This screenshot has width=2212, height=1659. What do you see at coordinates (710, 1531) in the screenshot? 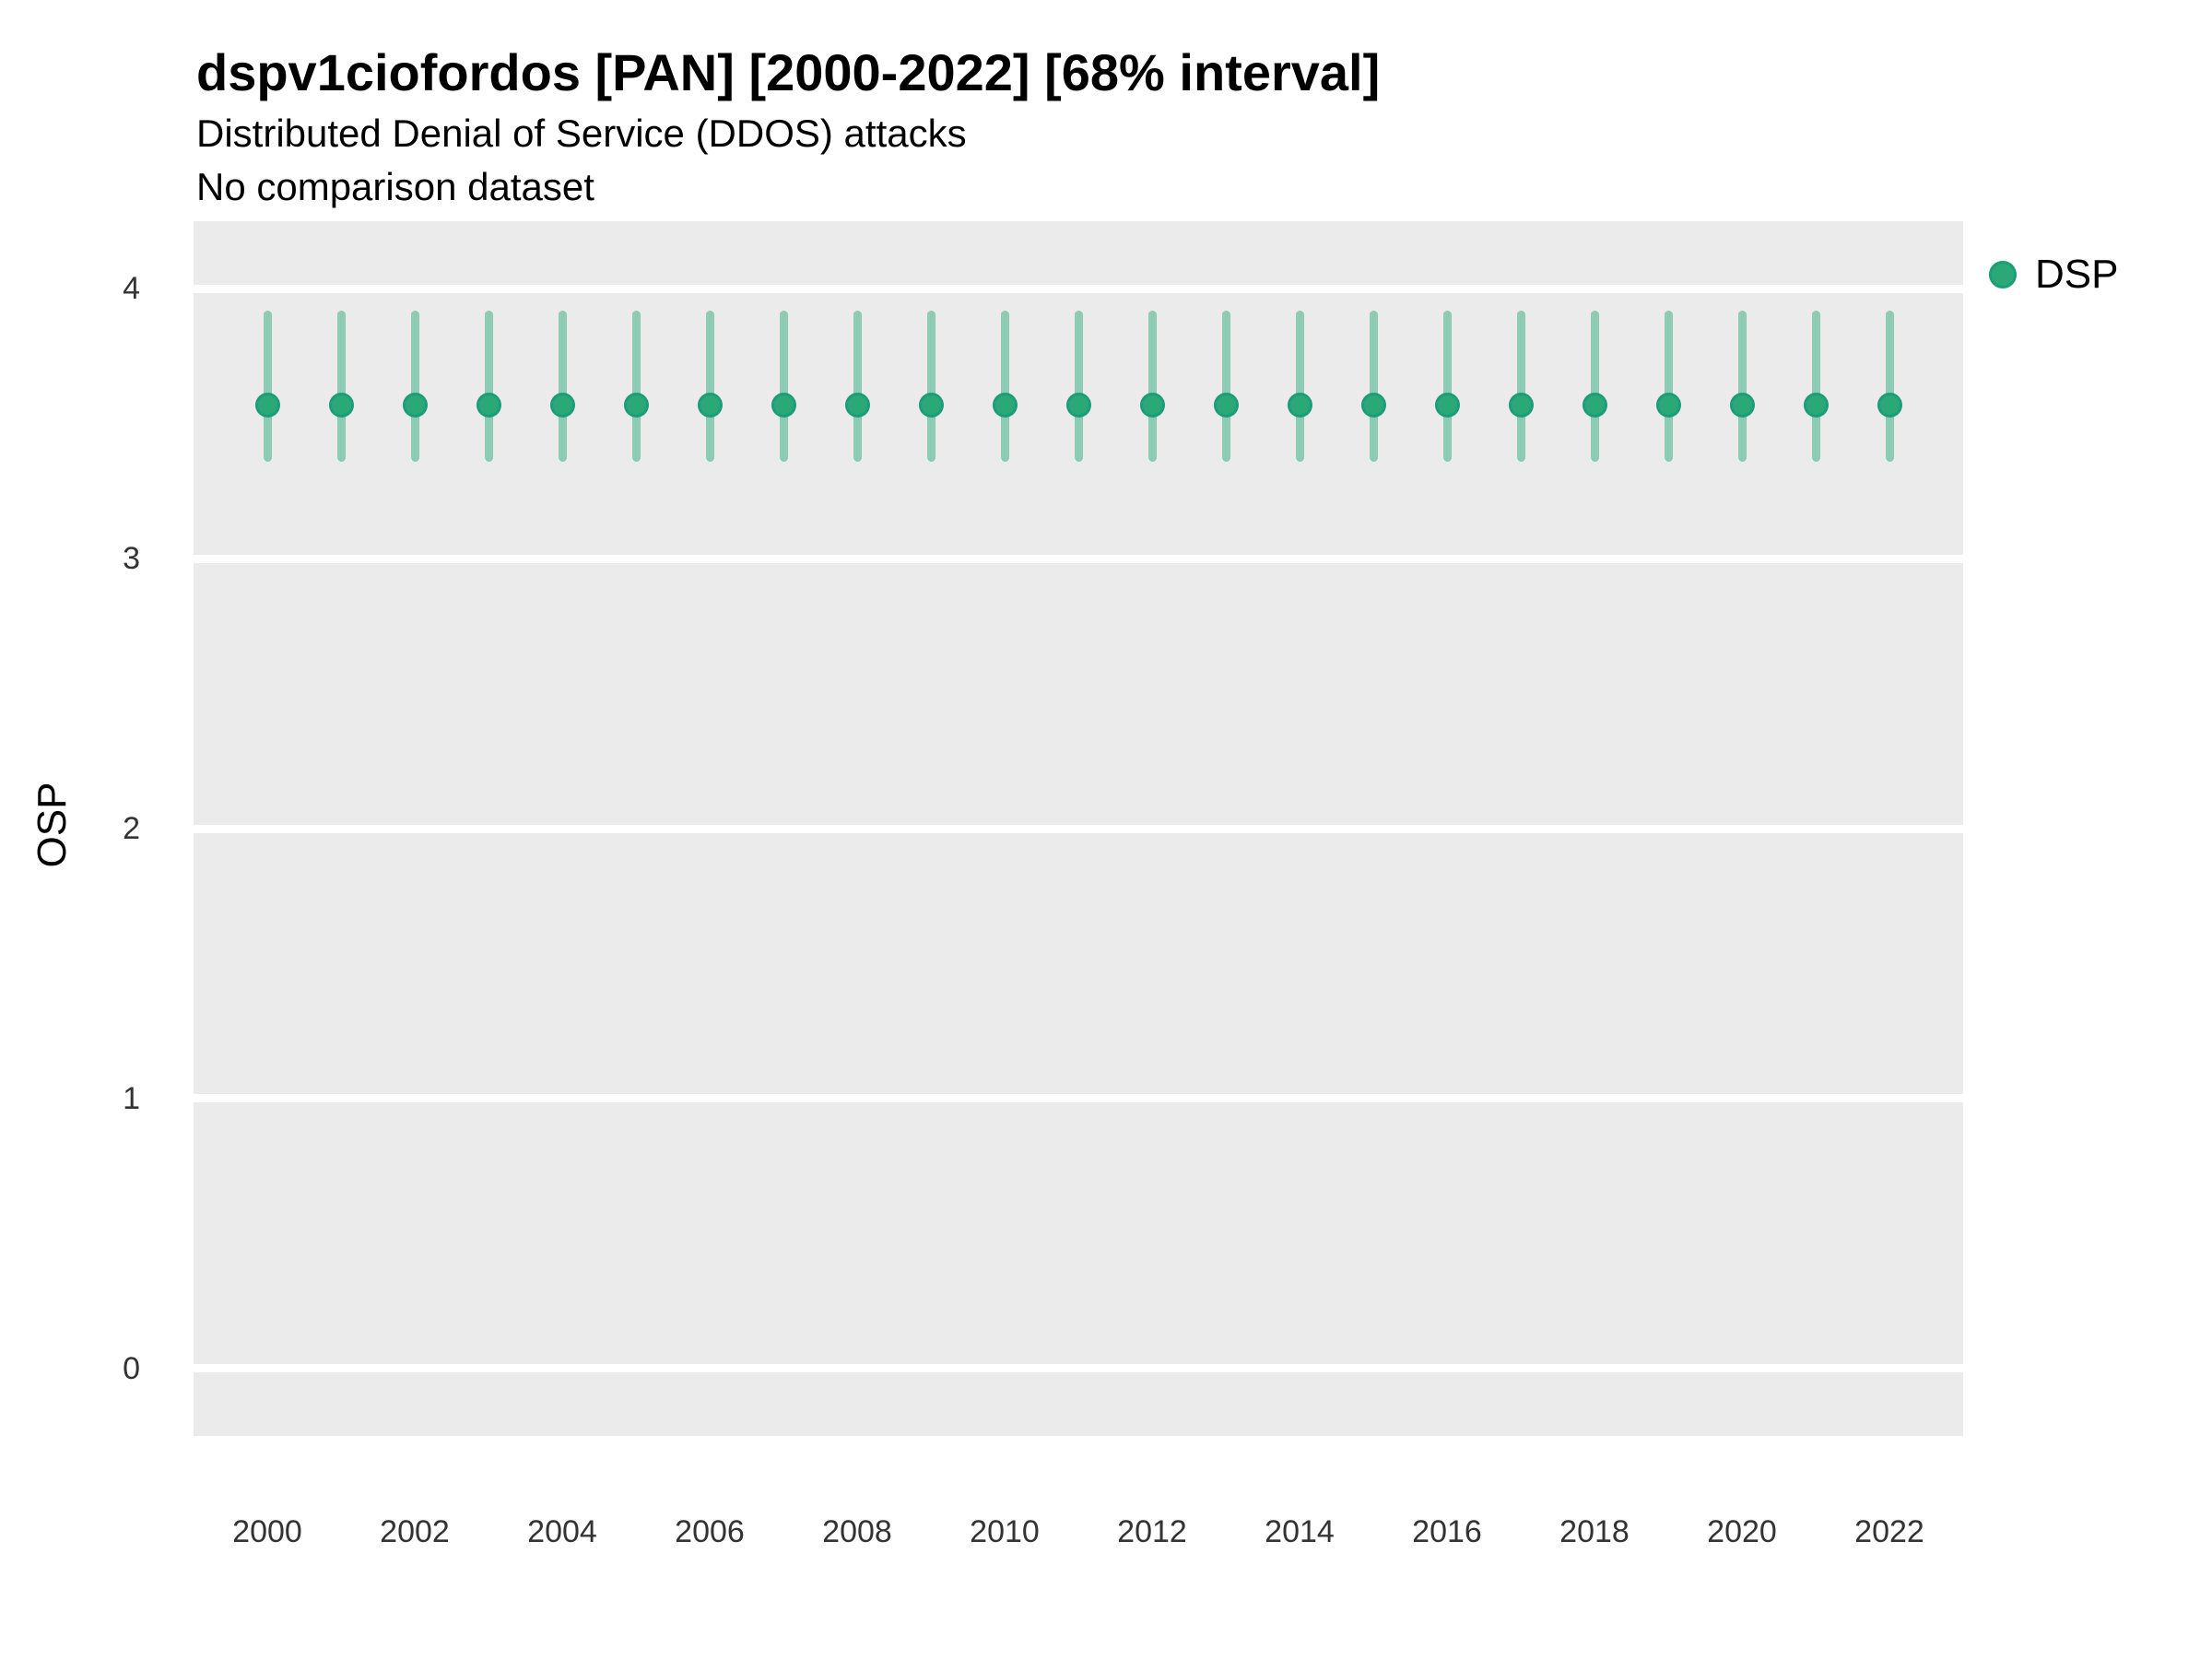
I see `x-tick-label: 2006` at bounding box center [710, 1531].